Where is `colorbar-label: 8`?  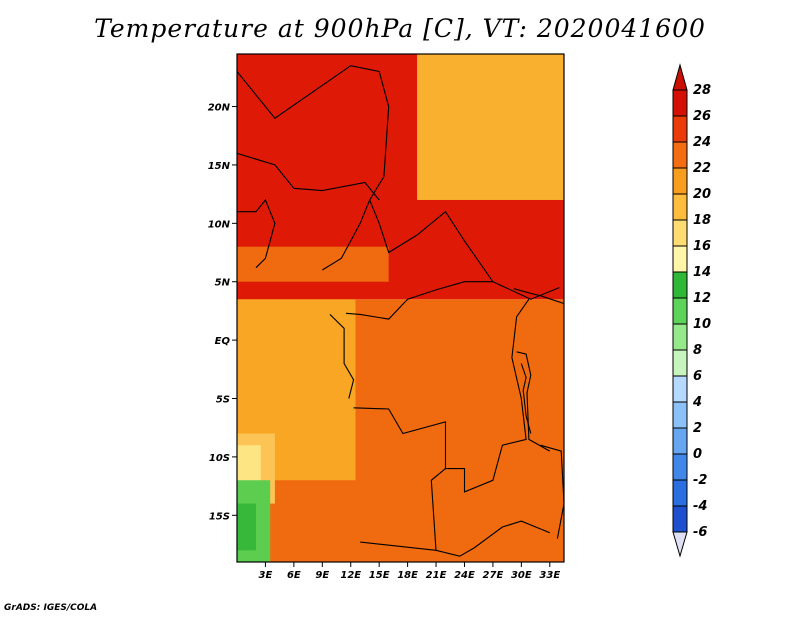 colorbar-label: 8 is located at coordinates (697, 350).